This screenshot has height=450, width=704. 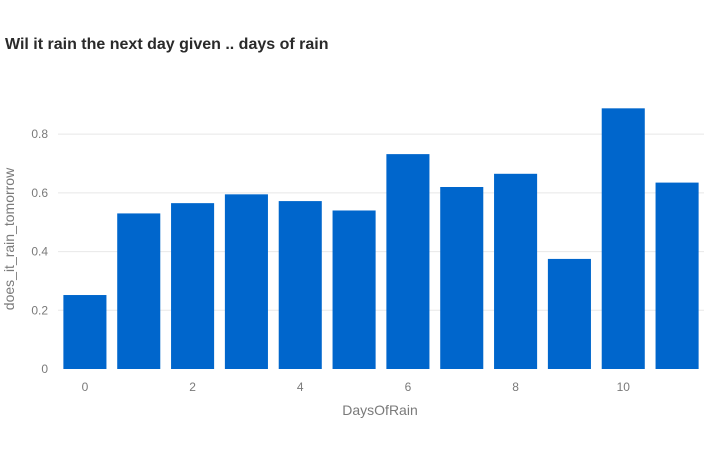 What do you see at coordinates (39, 252) in the screenshot?
I see `y-tick-label: 0.4` at bounding box center [39, 252].